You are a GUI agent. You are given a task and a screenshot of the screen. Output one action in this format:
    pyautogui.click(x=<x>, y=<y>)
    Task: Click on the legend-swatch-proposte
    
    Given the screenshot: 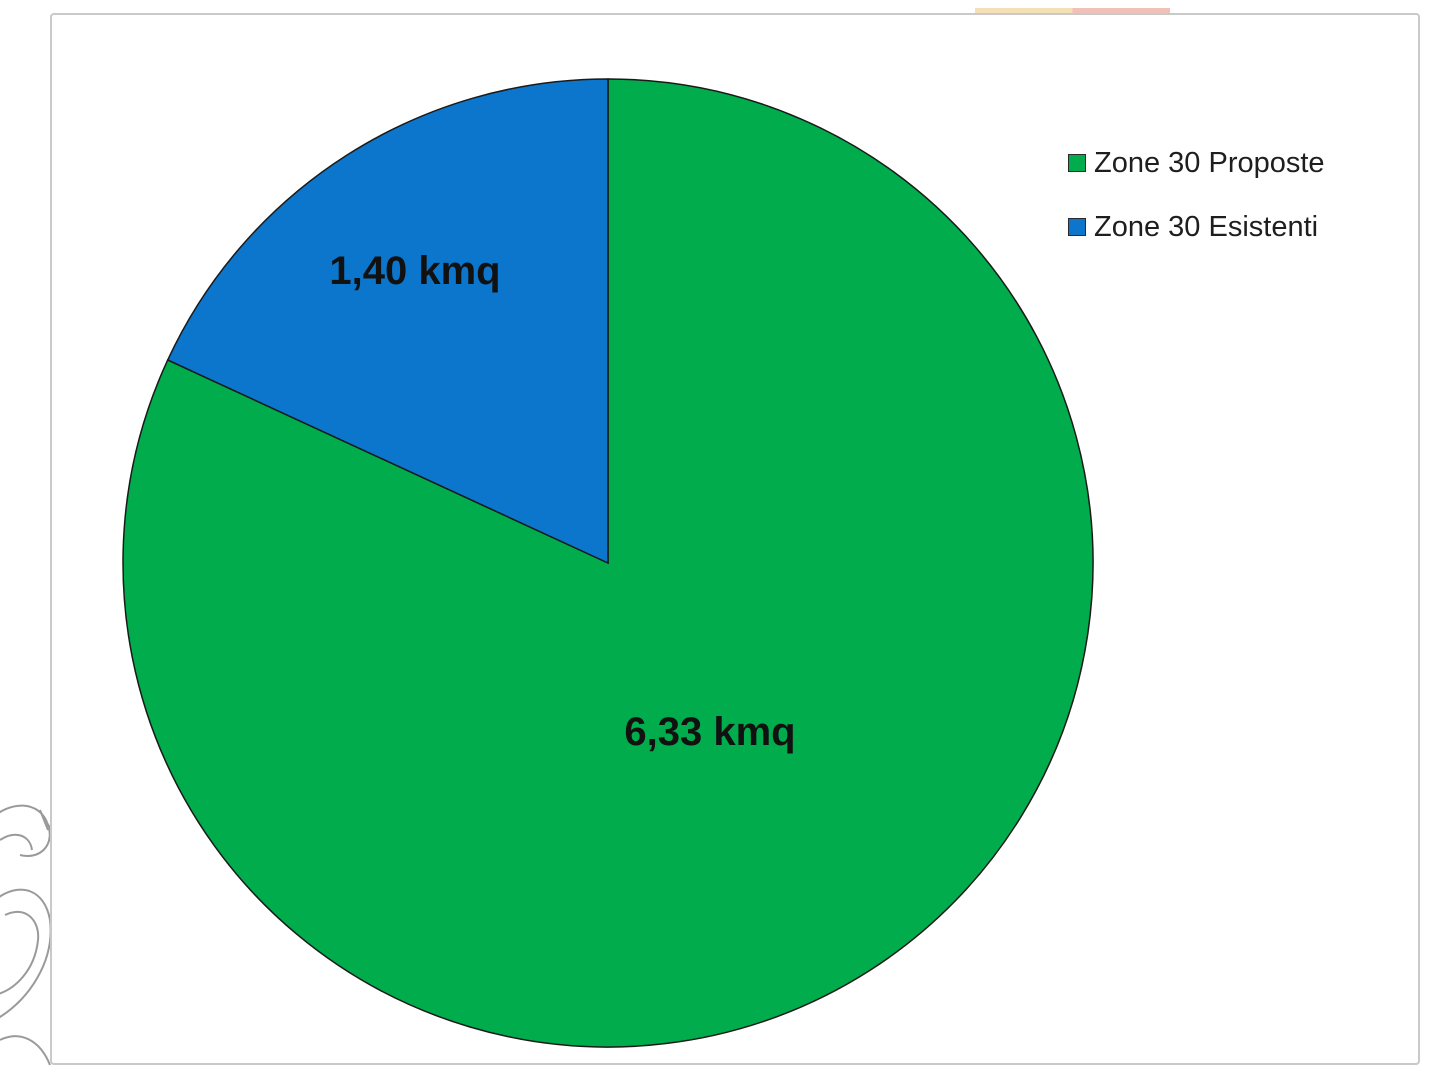 What is the action you would take?
    pyautogui.click(x=1077, y=163)
    